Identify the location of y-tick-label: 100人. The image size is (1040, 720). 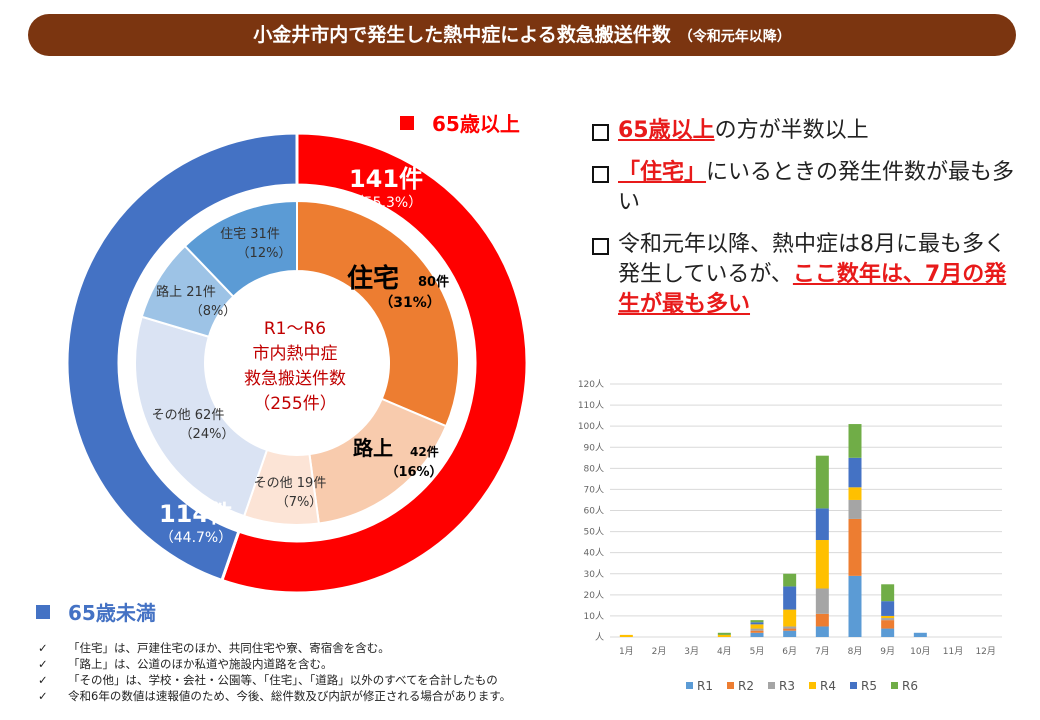
(591, 426).